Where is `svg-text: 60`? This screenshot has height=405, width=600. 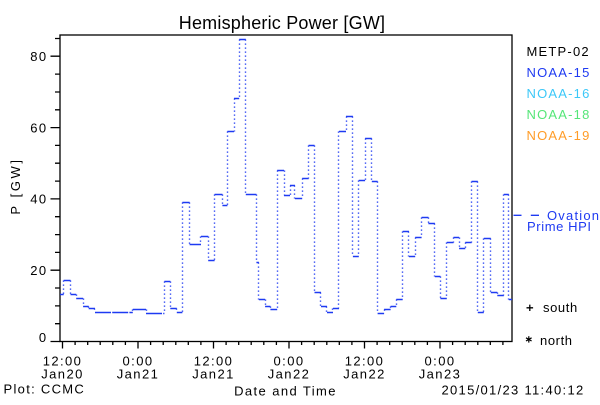
svg-text: 60 is located at coordinates (38, 127).